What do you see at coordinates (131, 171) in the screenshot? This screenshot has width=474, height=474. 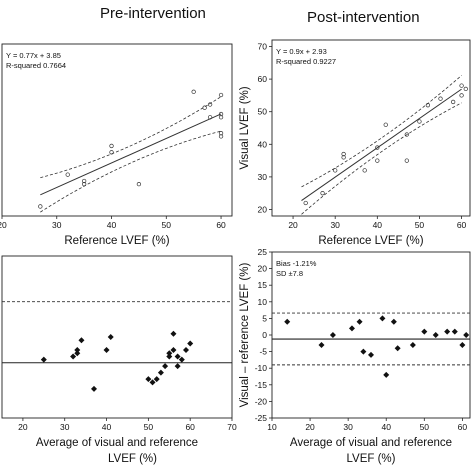 I see `pre-regression-ci-lower` at bounding box center [131, 171].